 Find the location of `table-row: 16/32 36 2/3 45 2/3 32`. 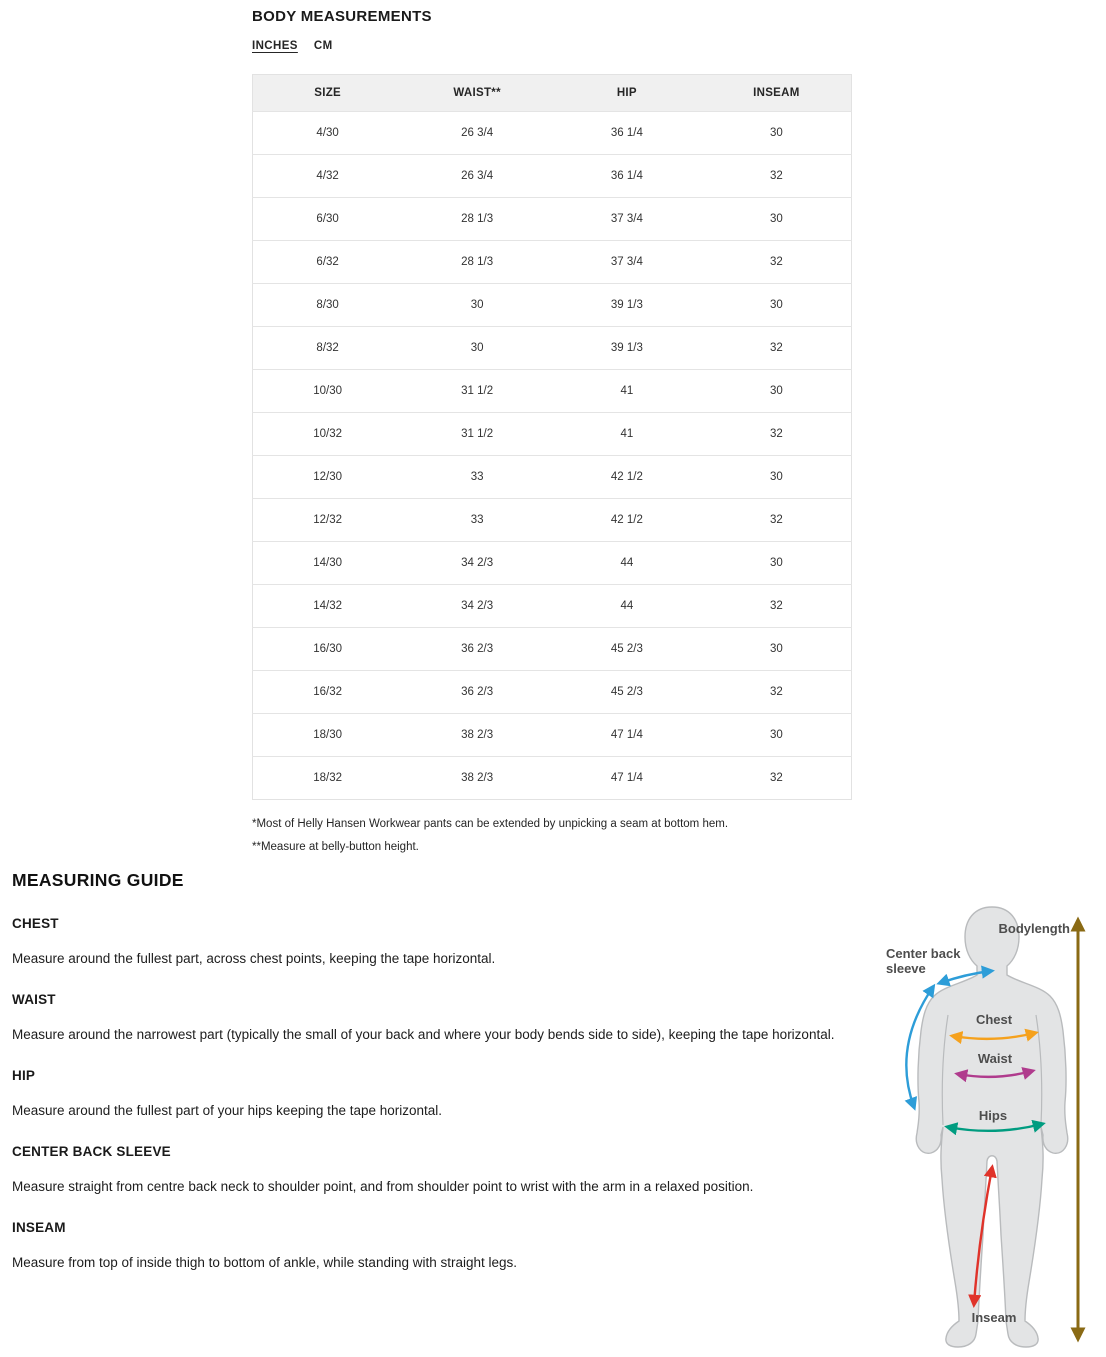

table-row: 16/32 36 2/3 45 2/3 32 is located at coordinates (552, 692).